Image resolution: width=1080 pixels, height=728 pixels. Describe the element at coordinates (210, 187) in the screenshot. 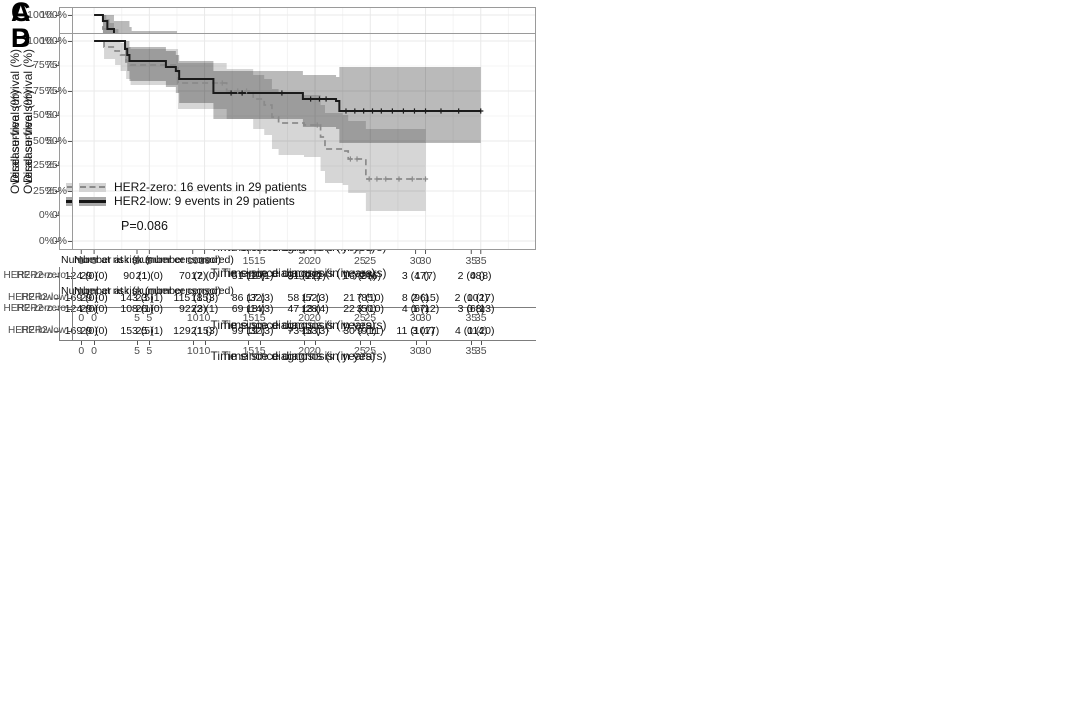

I see `legend-label: HER2-zero: 16 events in 29 patients` at that location.